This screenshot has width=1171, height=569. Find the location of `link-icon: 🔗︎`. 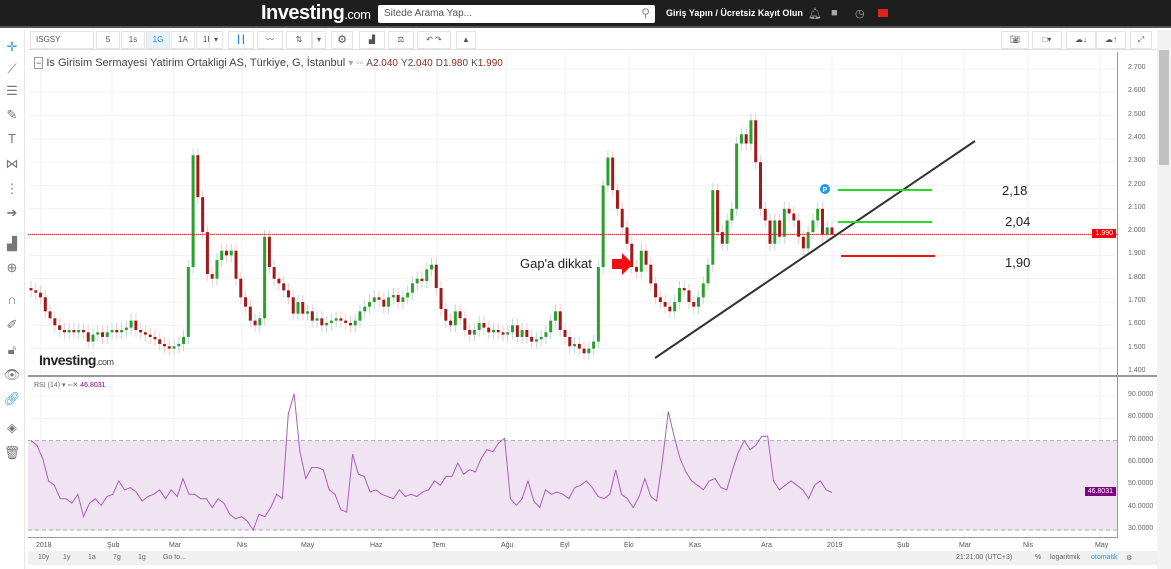

link-icon: 🔗︎ is located at coordinates (12, 398).